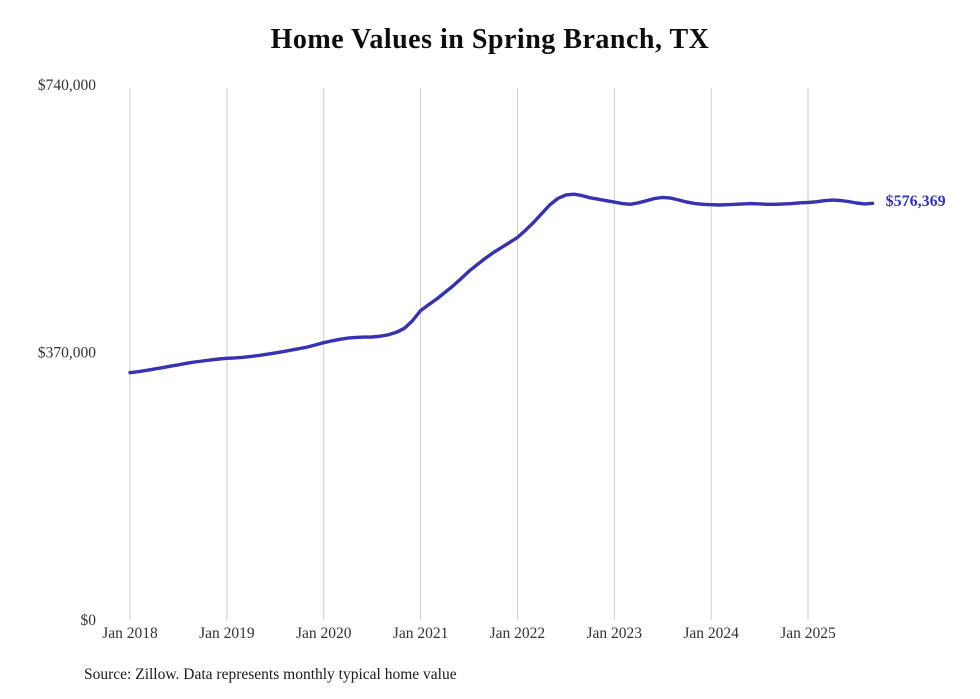 Image resolution: width=980 pixels, height=699 pixels. Describe the element at coordinates (421, 633) in the screenshot. I see `x-tick-label: Jan 2021` at that location.